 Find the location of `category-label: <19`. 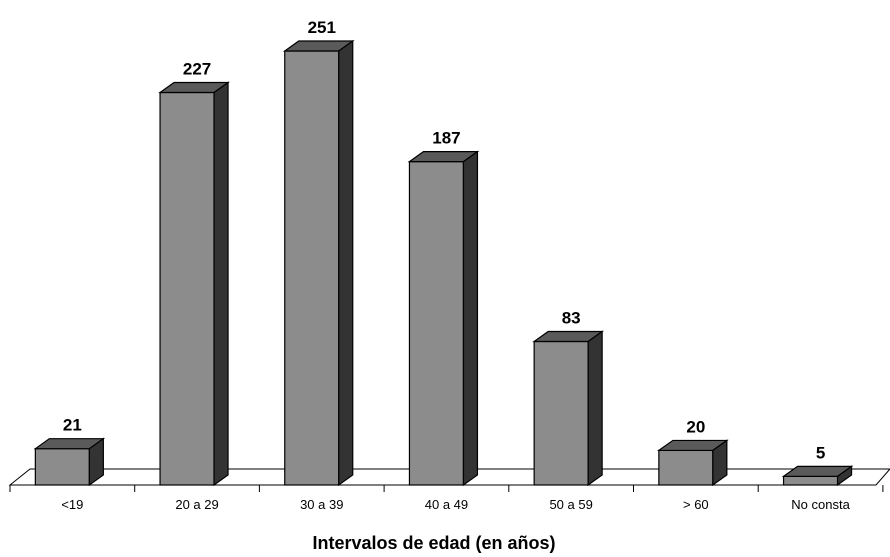

category-label: <19 is located at coordinates (72, 504).